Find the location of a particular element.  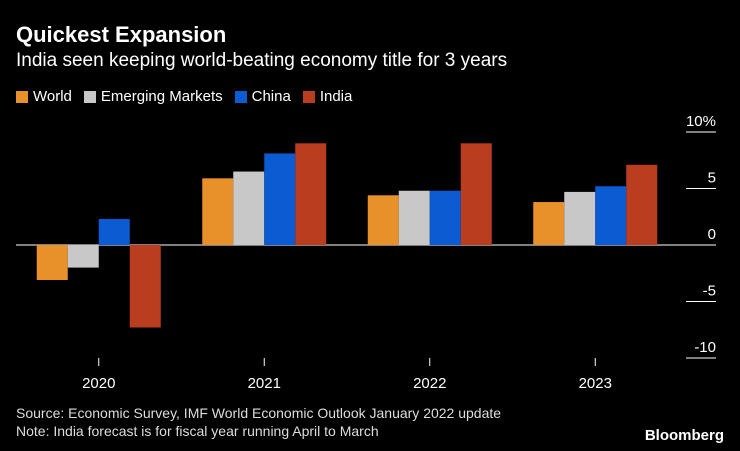

bar-emerging-markets-2021 is located at coordinates (249, 208).